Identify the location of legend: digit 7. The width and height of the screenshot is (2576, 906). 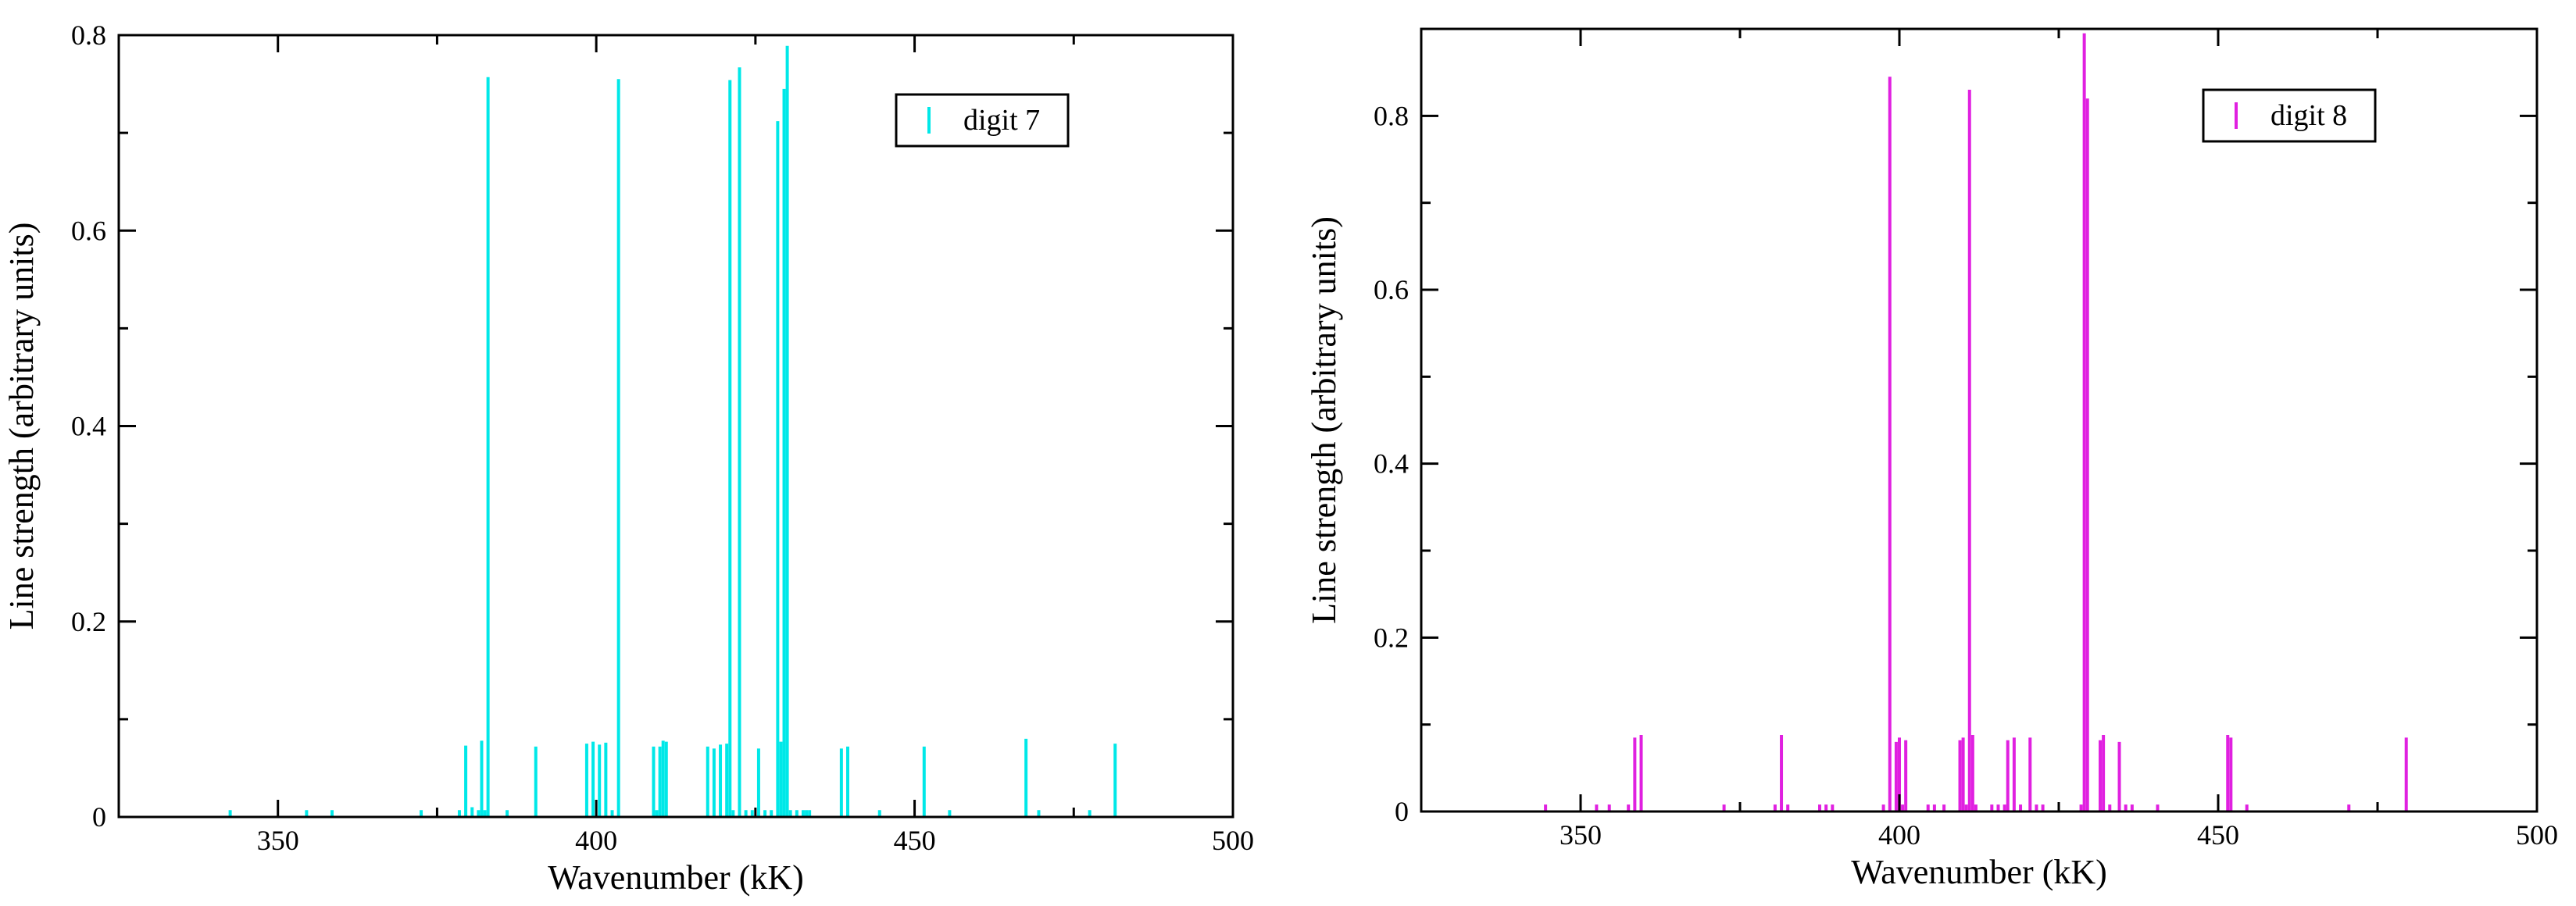
(983, 120).